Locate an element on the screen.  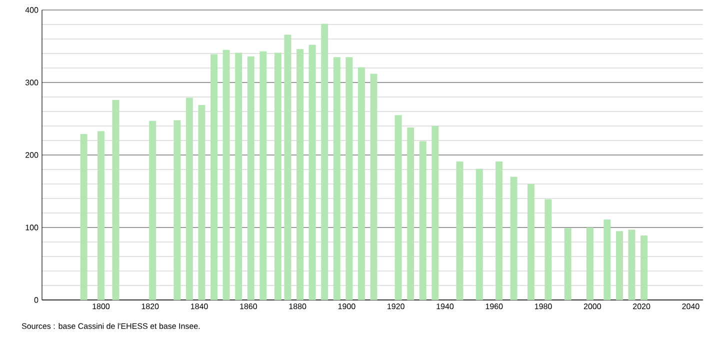
x-tick-label: 1860 is located at coordinates (248, 307).